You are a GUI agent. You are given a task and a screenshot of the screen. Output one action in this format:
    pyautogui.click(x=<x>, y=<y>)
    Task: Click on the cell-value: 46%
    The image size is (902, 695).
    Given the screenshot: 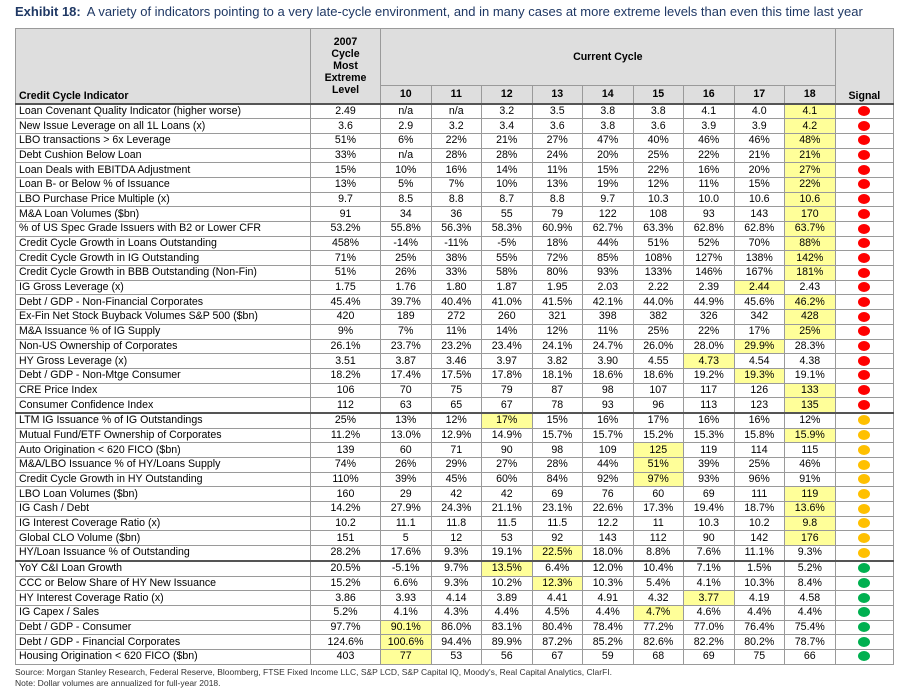 What is the action you would take?
    pyautogui.click(x=810, y=465)
    